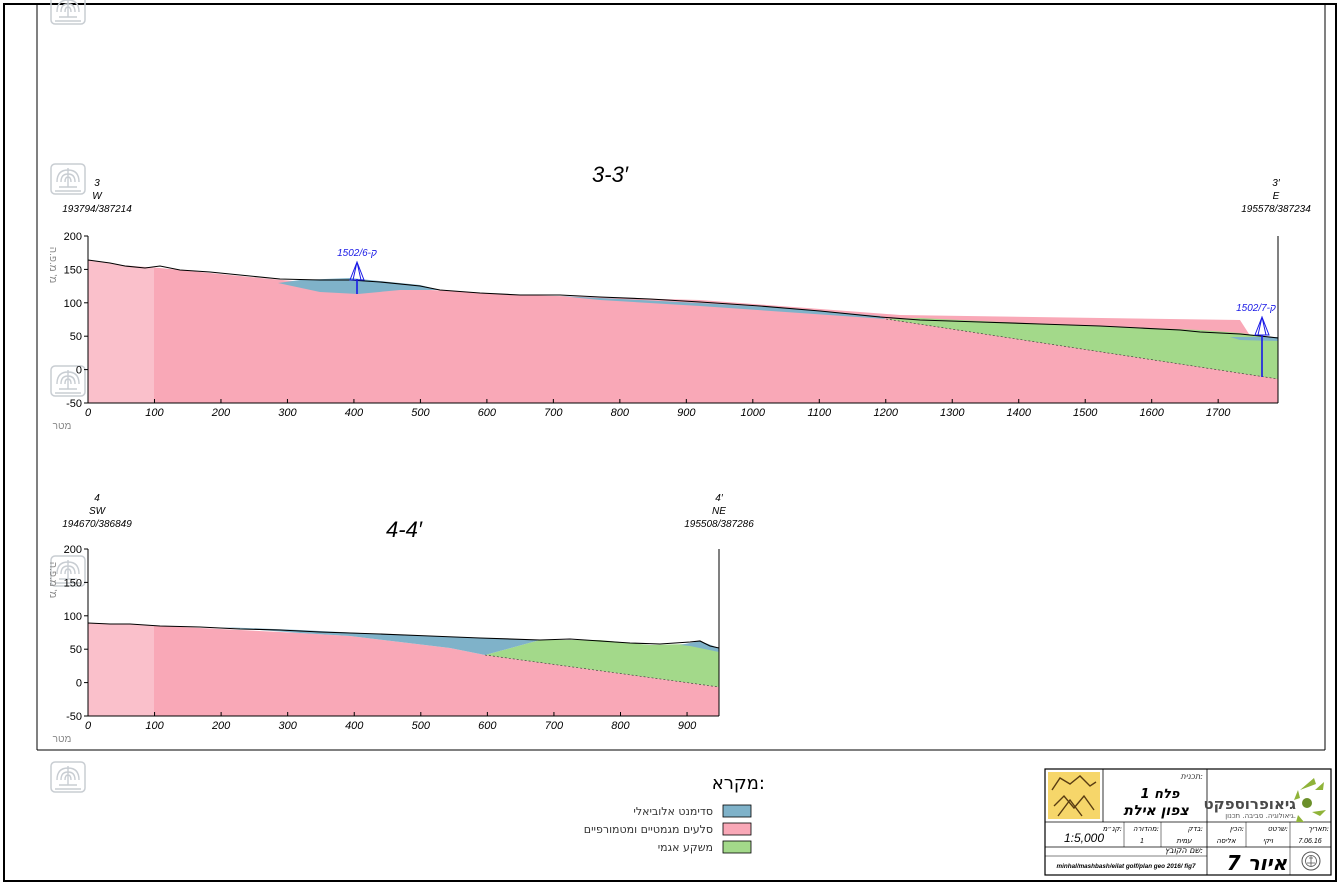 The width and height of the screenshot is (1340, 885). I want to click on edition-value: 1, so click(1142, 841).